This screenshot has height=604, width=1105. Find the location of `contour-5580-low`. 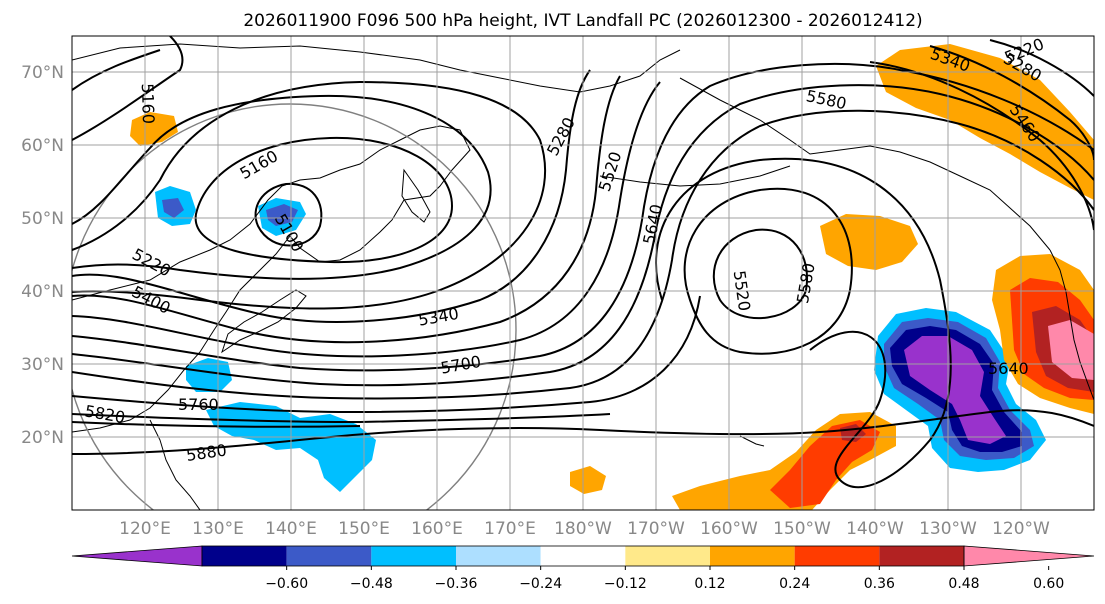

contour-5580-low is located at coordinates (768, 271).